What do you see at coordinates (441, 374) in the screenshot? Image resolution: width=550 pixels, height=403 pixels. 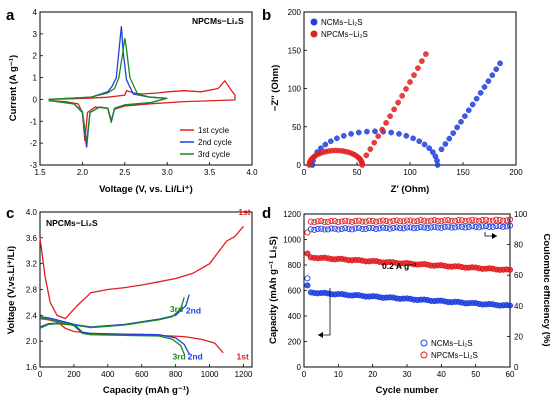 I see `panel-d-xtick-label: 40` at bounding box center [441, 374].